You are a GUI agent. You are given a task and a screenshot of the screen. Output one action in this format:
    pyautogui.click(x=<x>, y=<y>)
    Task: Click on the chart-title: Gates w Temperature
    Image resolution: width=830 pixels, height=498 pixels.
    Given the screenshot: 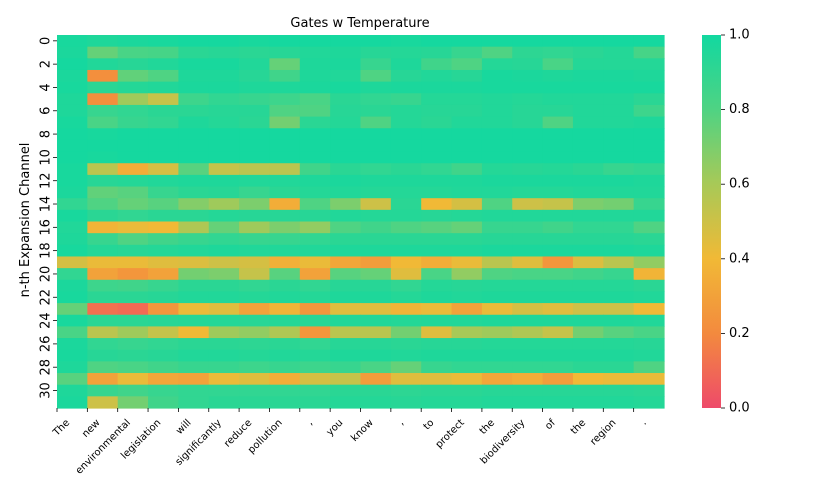 What is the action you would take?
    pyautogui.click(x=359, y=23)
    